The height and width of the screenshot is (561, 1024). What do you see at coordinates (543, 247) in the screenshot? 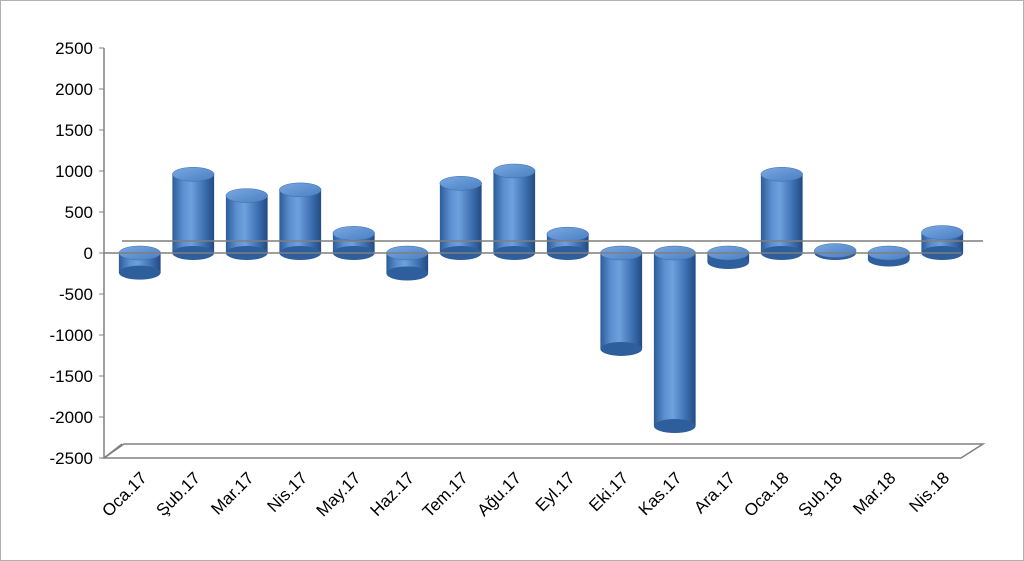
I see `zero-line-layer` at bounding box center [543, 247].